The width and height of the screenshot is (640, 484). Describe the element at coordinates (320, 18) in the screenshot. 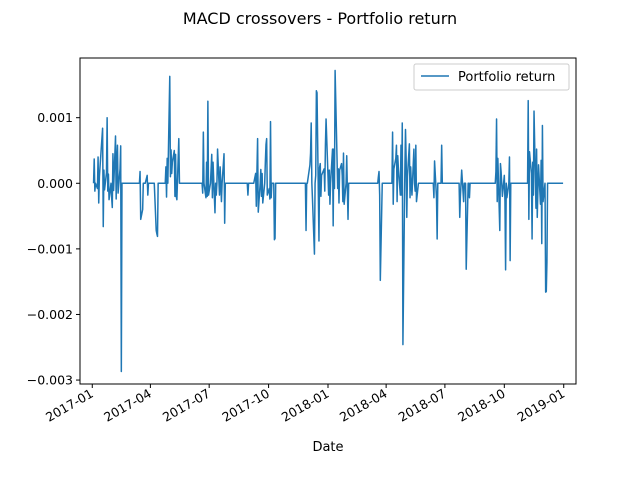

I see `chart-title: MACD crossovers - Portfolio return` at that location.